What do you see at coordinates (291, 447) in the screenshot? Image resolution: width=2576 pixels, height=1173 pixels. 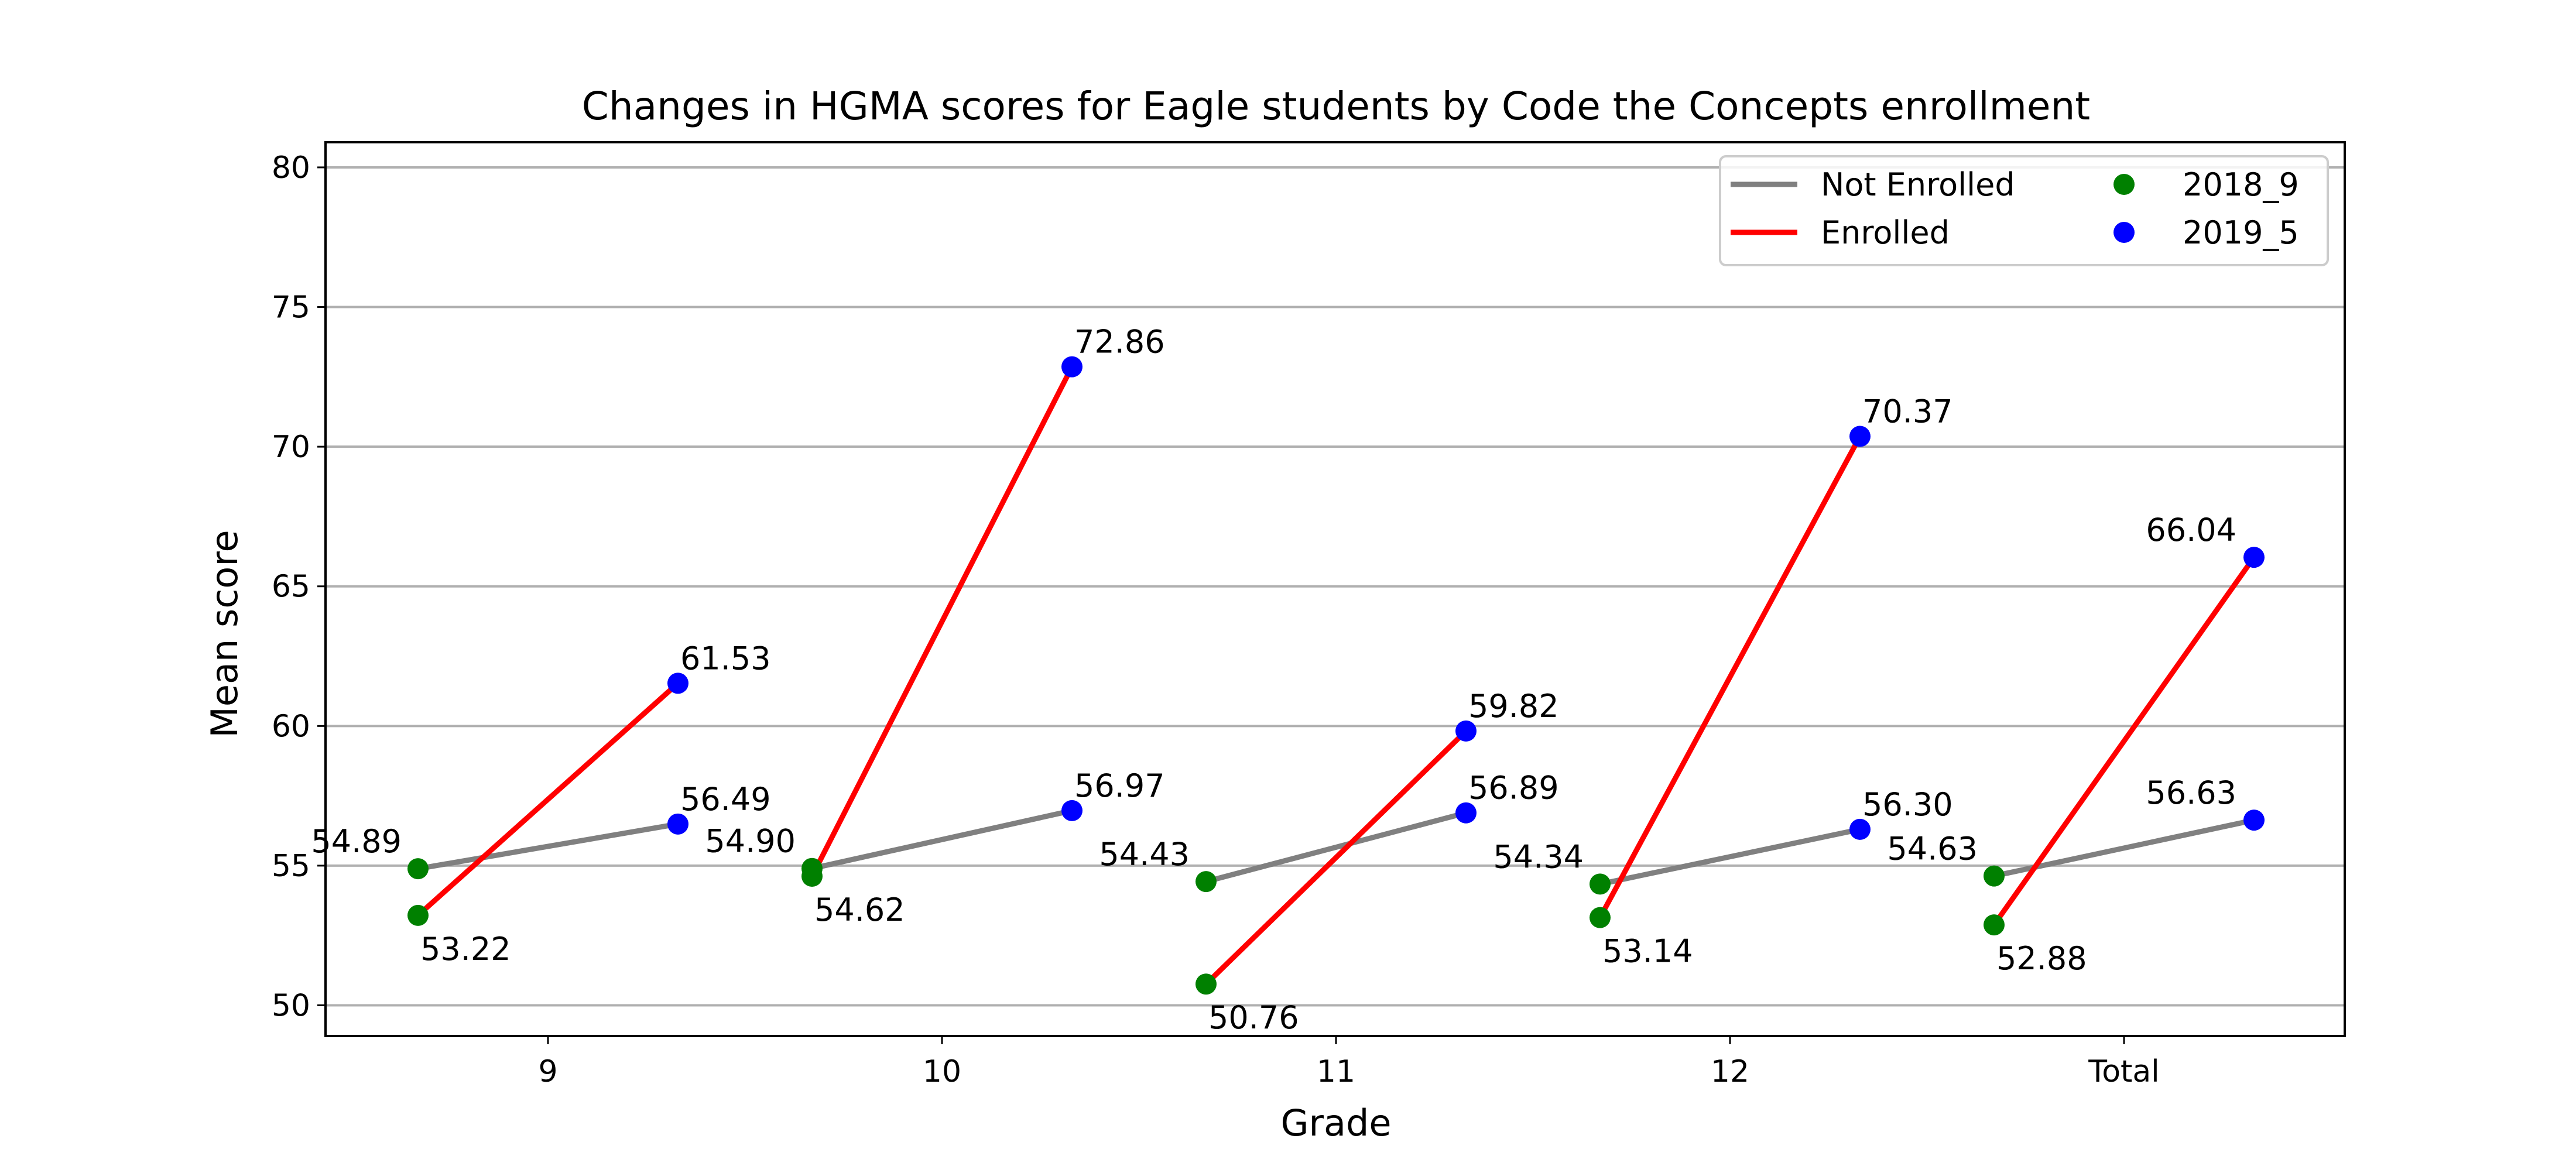 I see `y-tick-label: 70` at bounding box center [291, 447].